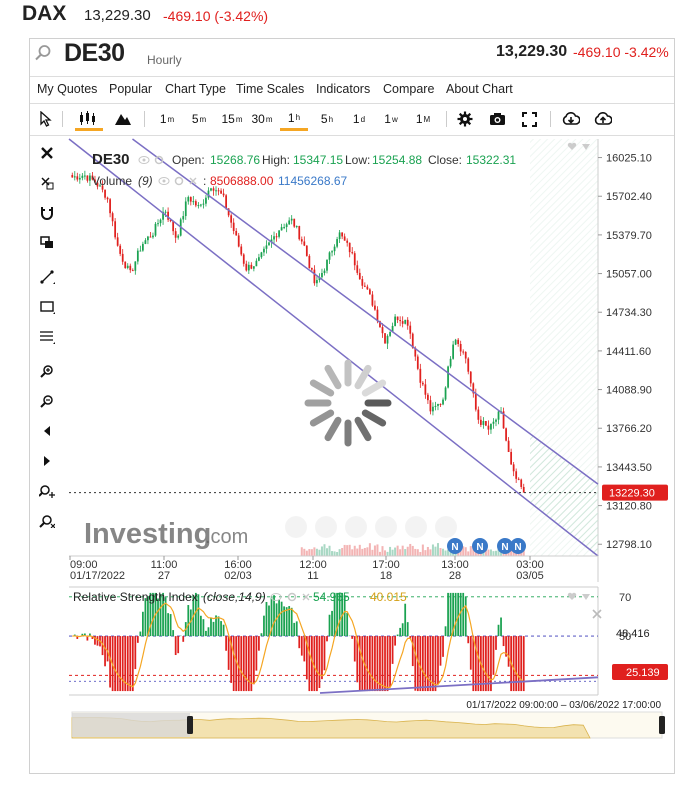 The width and height of the screenshot is (682, 799). What do you see at coordinates (529, 119) in the screenshot?
I see `fullscreen-icon` at bounding box center [529, 119].